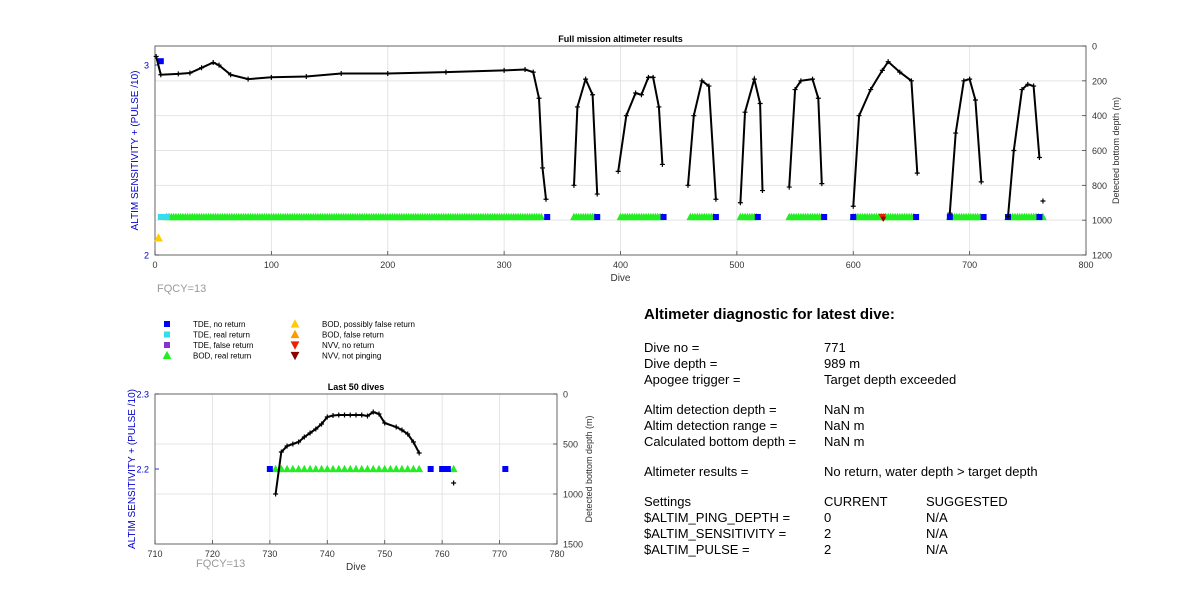  I want to click on y-right-tick-label: 1200, so click(1102, 256).